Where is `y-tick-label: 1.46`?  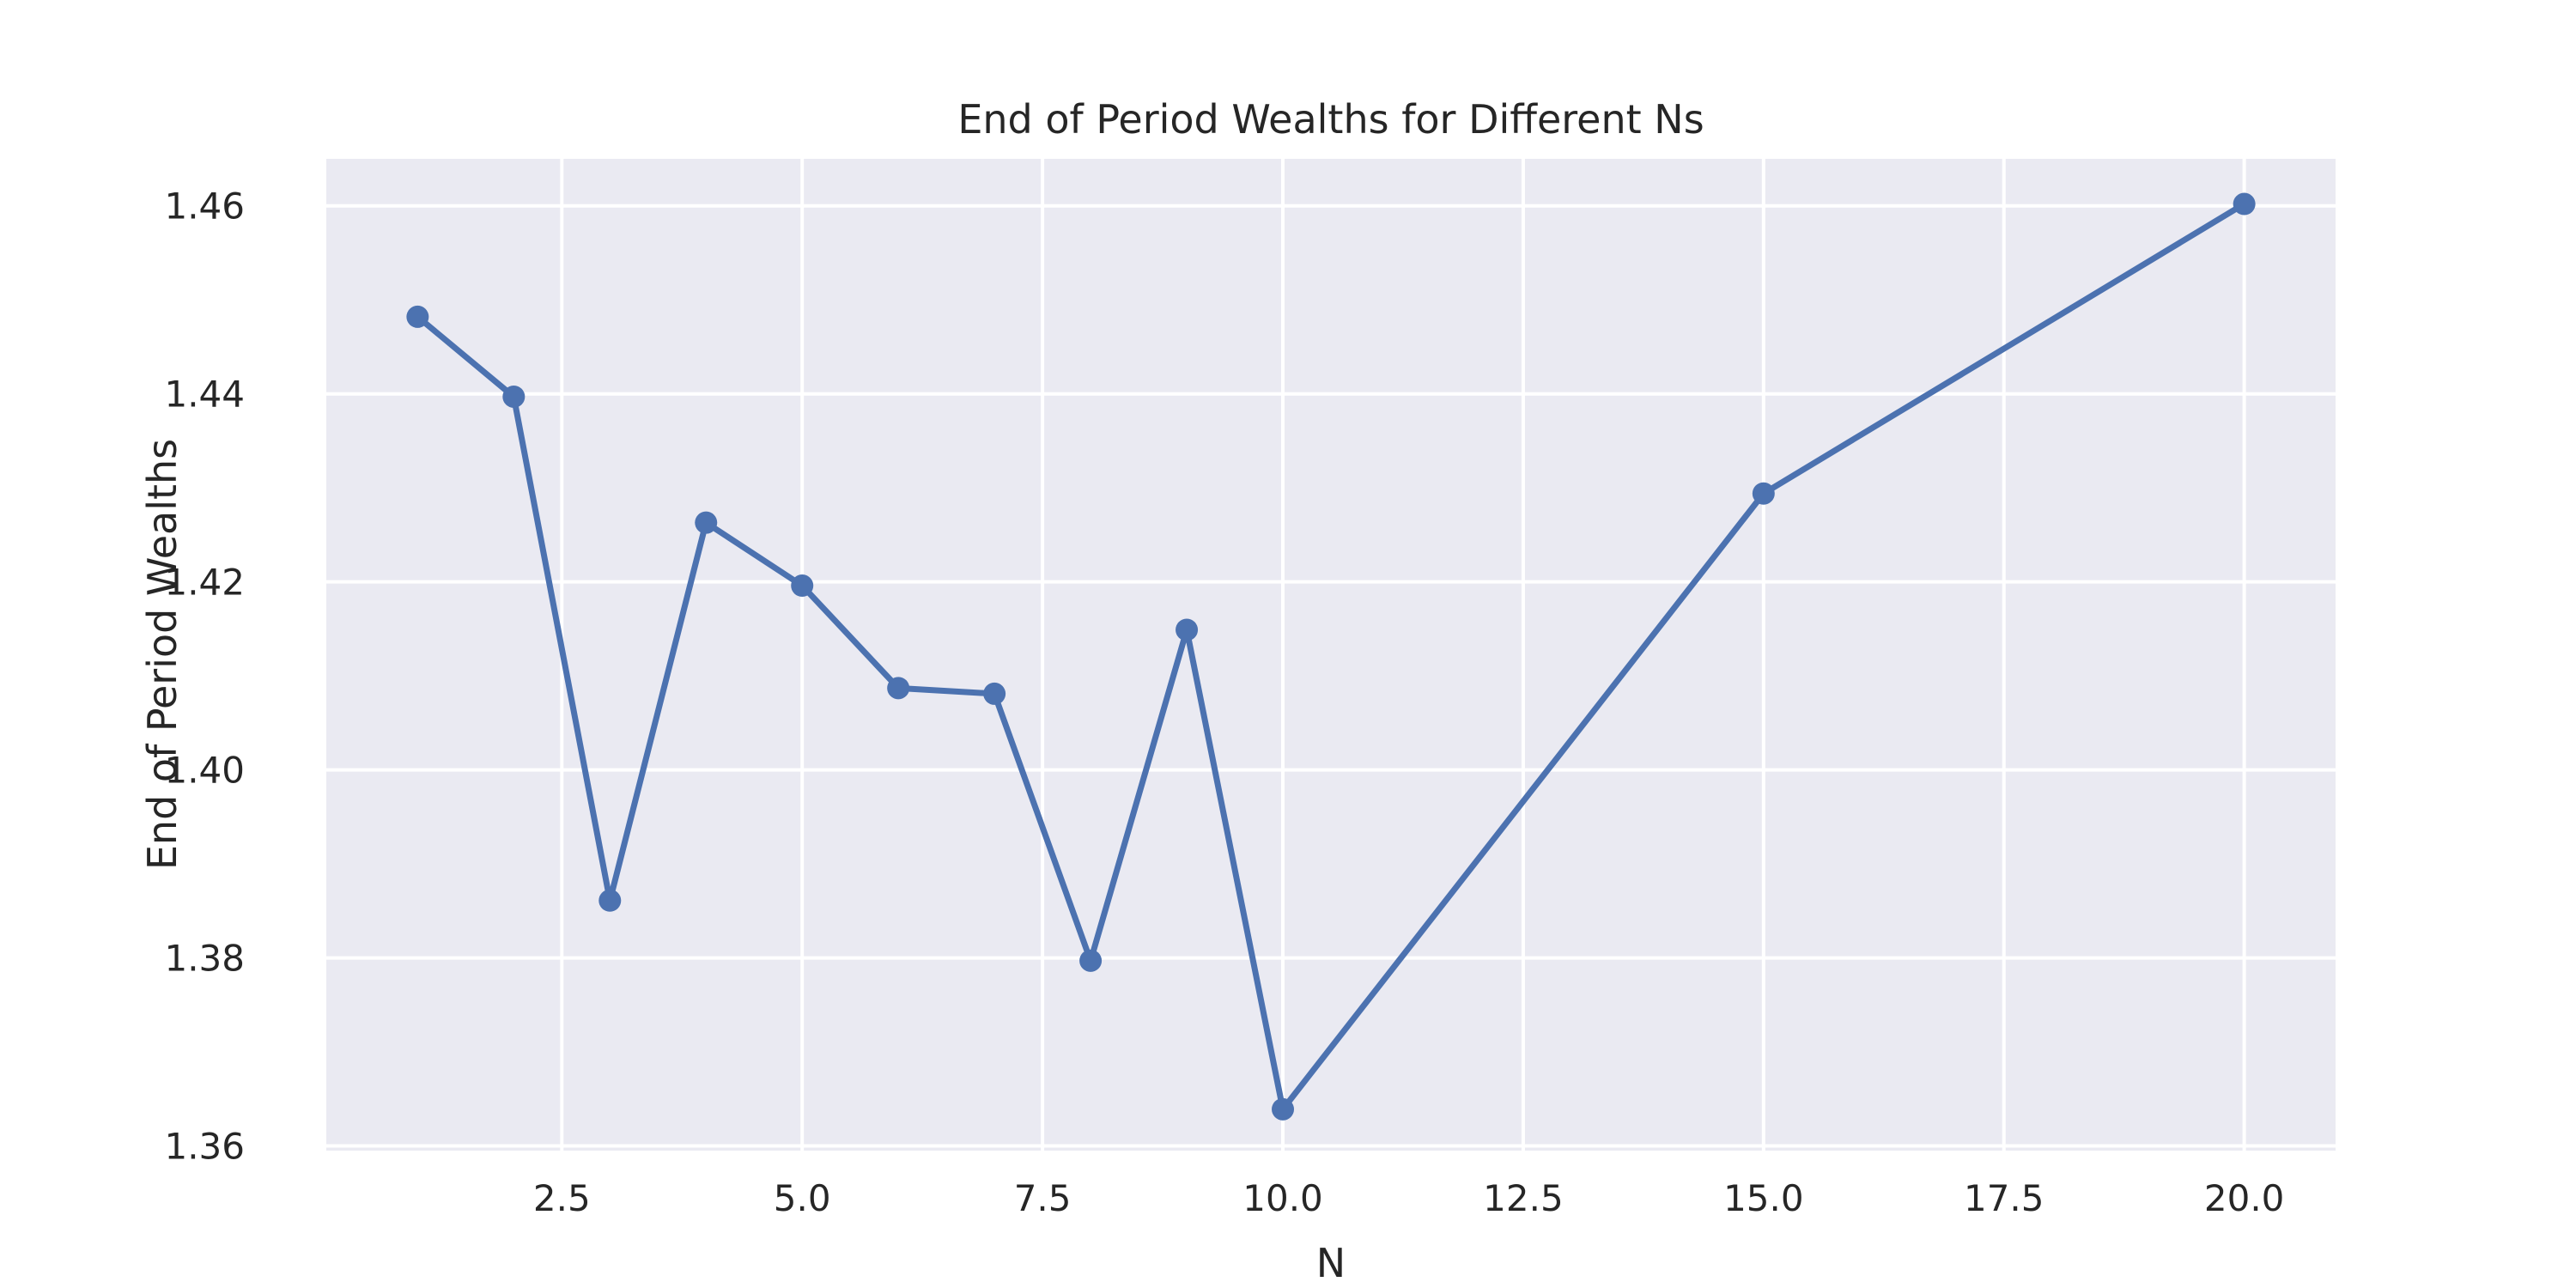 y-tick-label: 1.46 is located at coordinates (204, 207).